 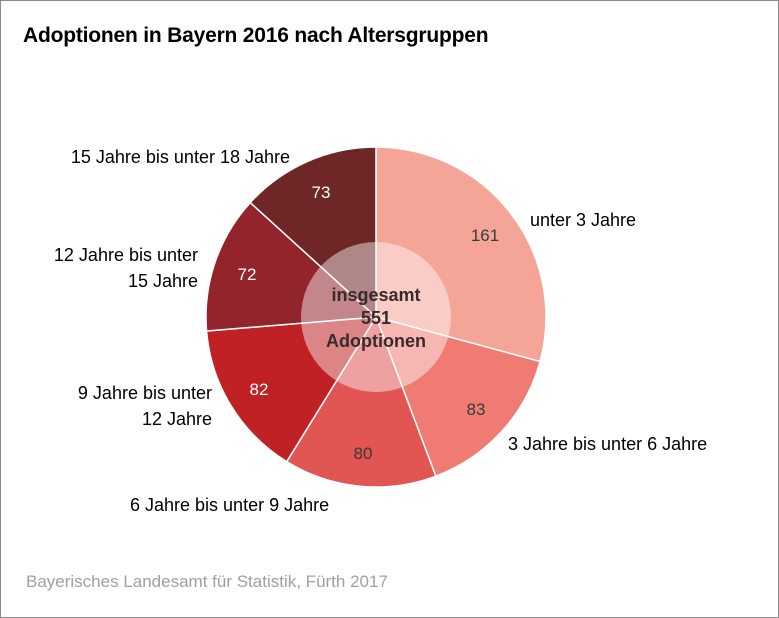 I want to click on slice-value-label: 73, so click(x=321, y=192).